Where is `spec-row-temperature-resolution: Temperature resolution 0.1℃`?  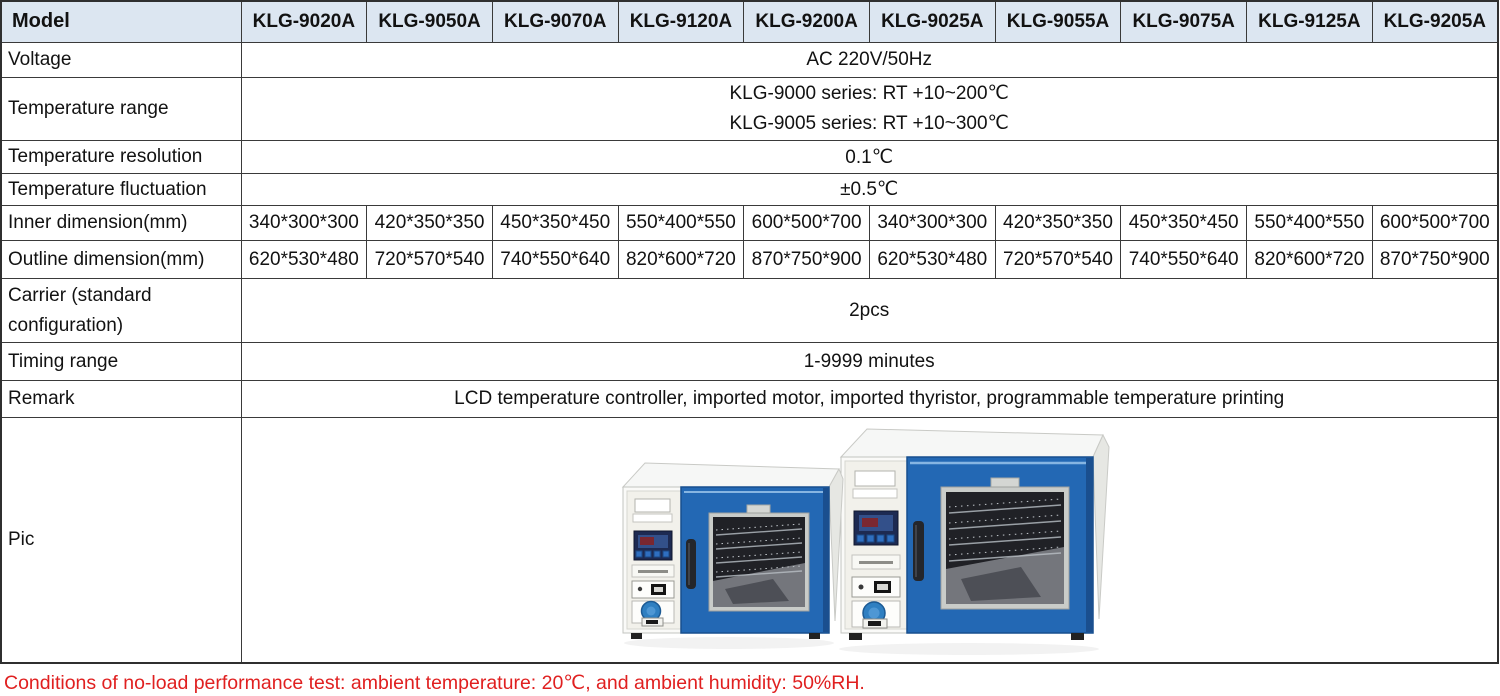 spec-row-temperature-resolution: Temperature resolution 0.1℃ is located at coordinates (749, 157).